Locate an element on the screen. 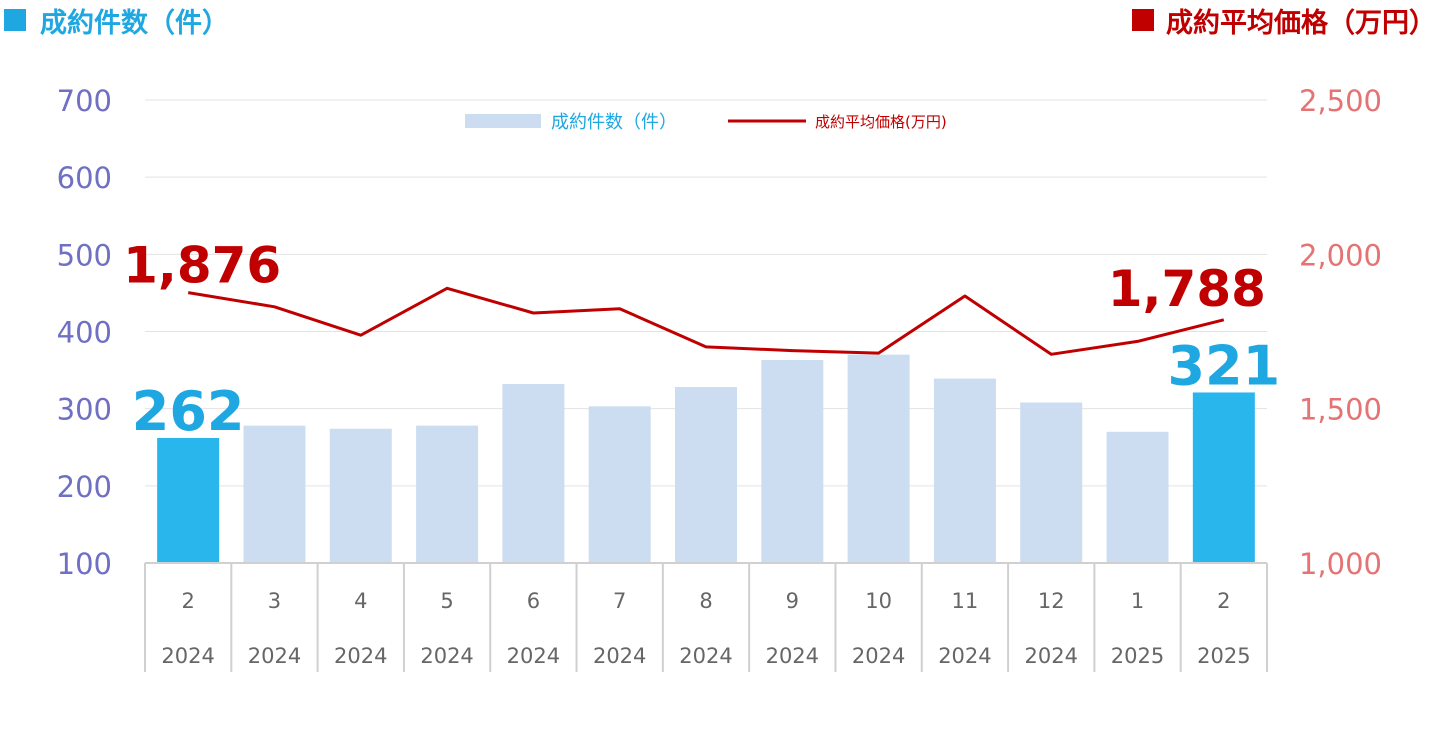 The width and height of the screenshot is (1440, 738). month-label: 11 is located at coordinates (965, 601).